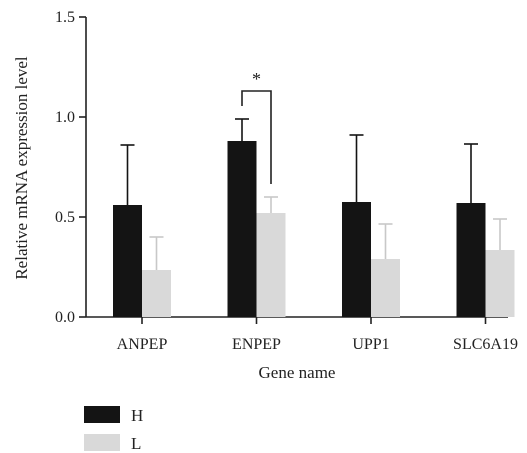 Image resolution: width=527 pixels, height=453 pixels. What do you see at coordinates (256, 79) in the screenshot?
I see `significance-star: *` at bounding box center [256, 79].